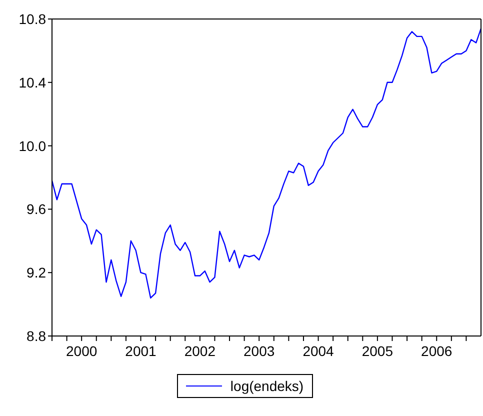 This screenshot has height=416, width=483. I want to click on x-tick-label: 2001, so click(141, 351).